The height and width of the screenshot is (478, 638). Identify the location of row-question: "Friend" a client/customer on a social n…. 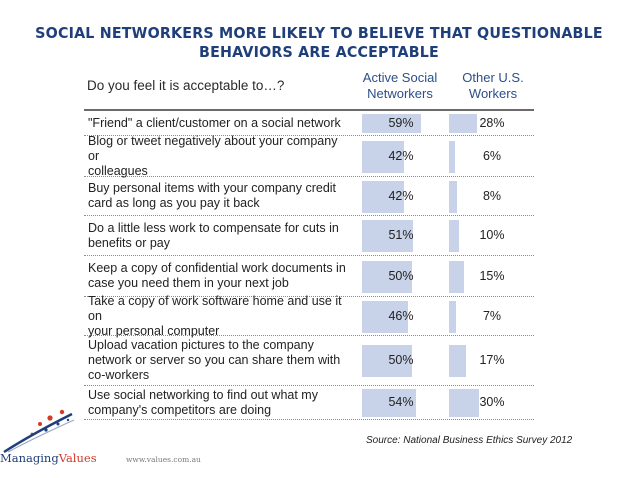
(219, 123).